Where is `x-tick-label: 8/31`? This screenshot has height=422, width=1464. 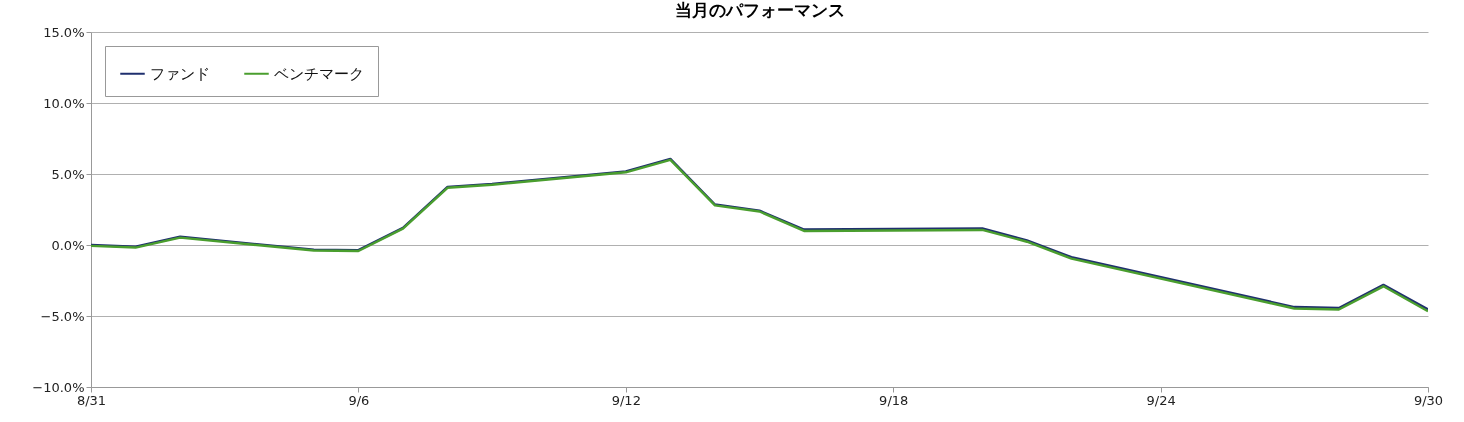
x-tick-label: 8/31 is located at coordinates (91, 400).